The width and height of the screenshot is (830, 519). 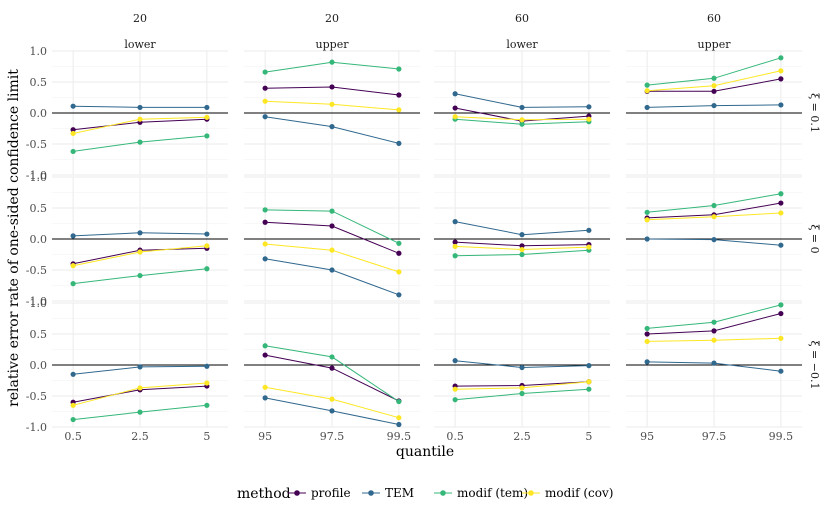 I want to click on x-tick-label: 95, so click(x=647, y=436).